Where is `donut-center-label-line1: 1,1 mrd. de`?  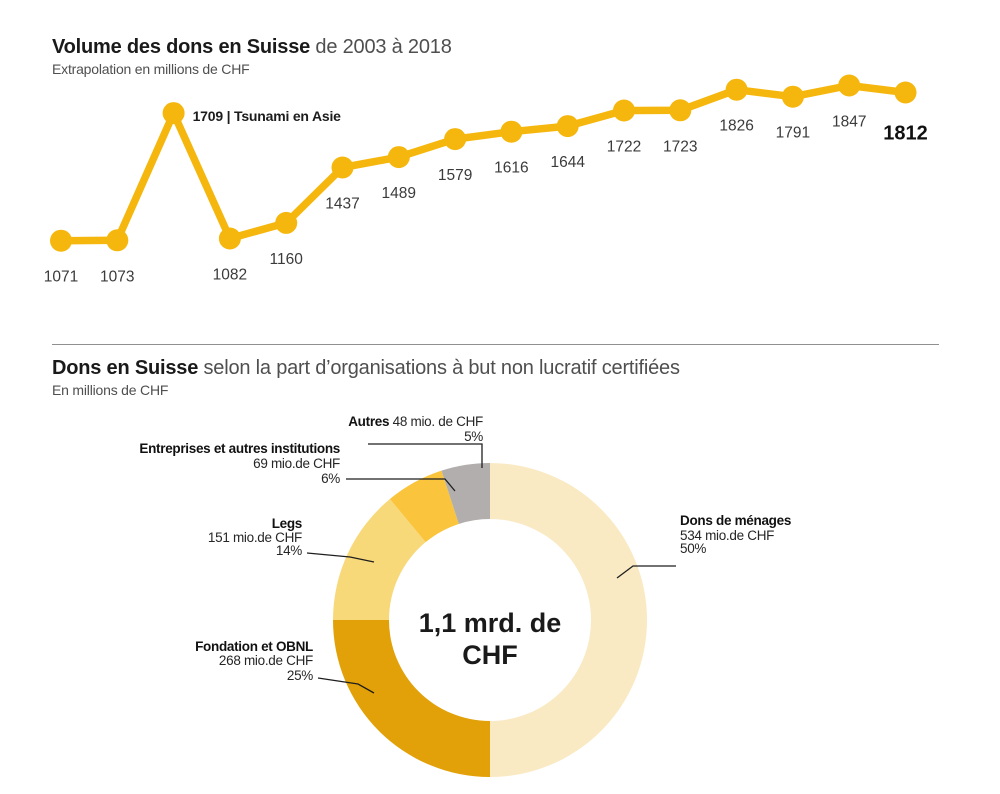 donut-center-label-line1: 1,1 mrd. de is located at coordinates (490, 623).